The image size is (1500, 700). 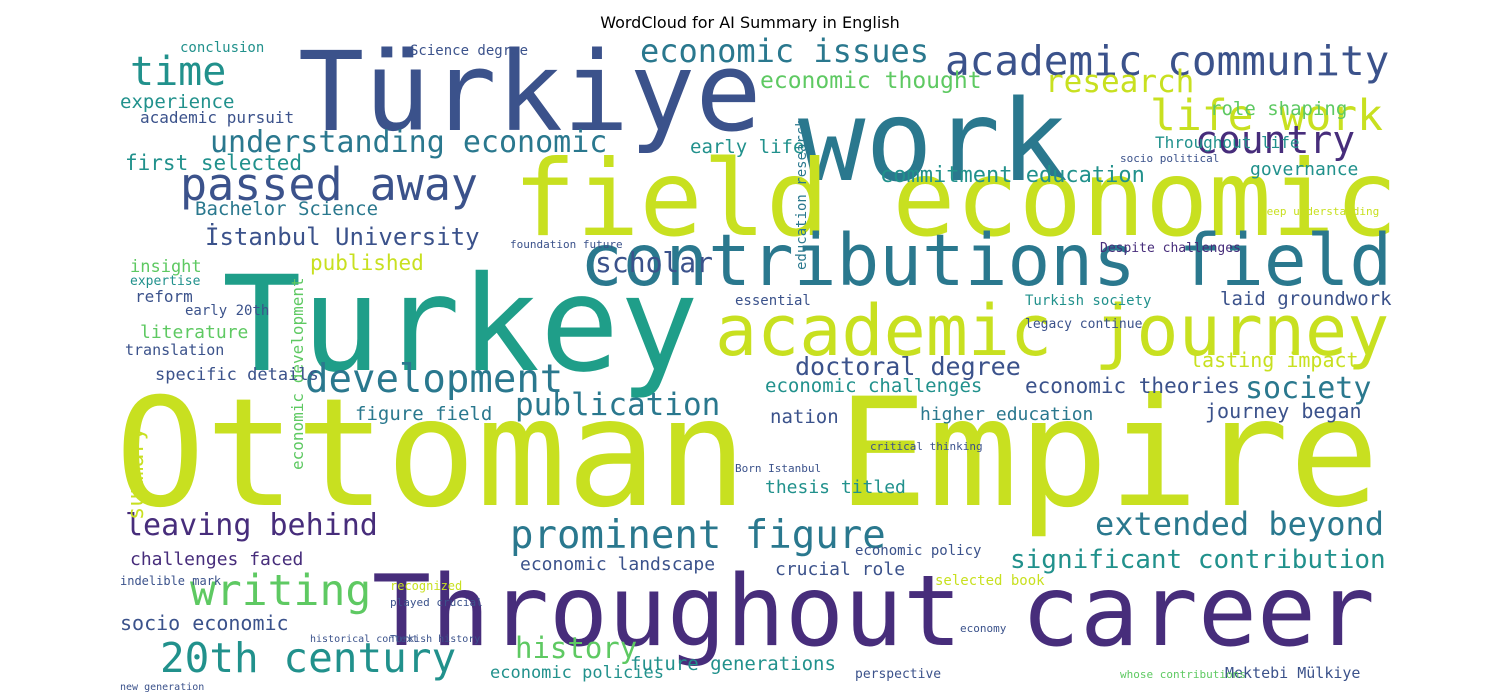 What do you see at coordinates (1119, 82) in the screenshot?
I see `word: research` at bounding box center [1119, 82].